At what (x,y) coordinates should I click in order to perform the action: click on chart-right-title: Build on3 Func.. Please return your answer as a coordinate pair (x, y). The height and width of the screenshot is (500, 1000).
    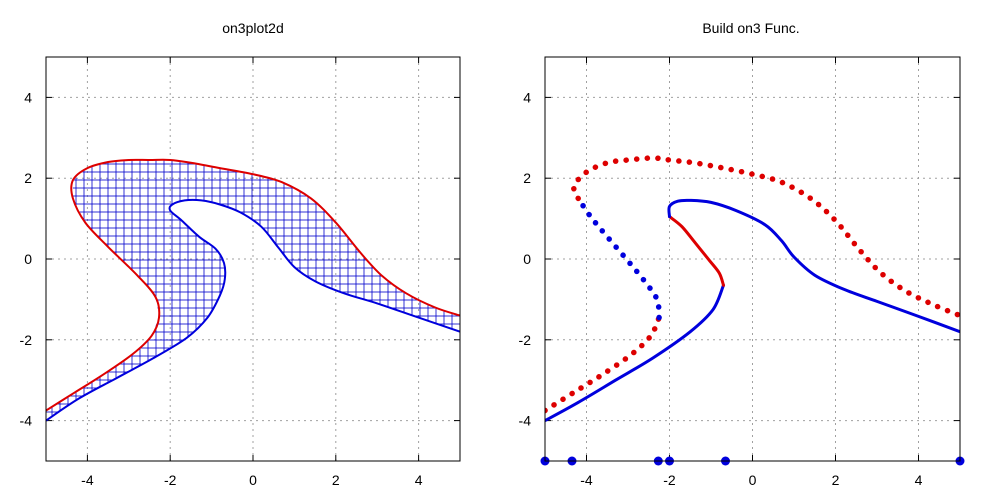
    Looking at the image, I should click on (750, 28).